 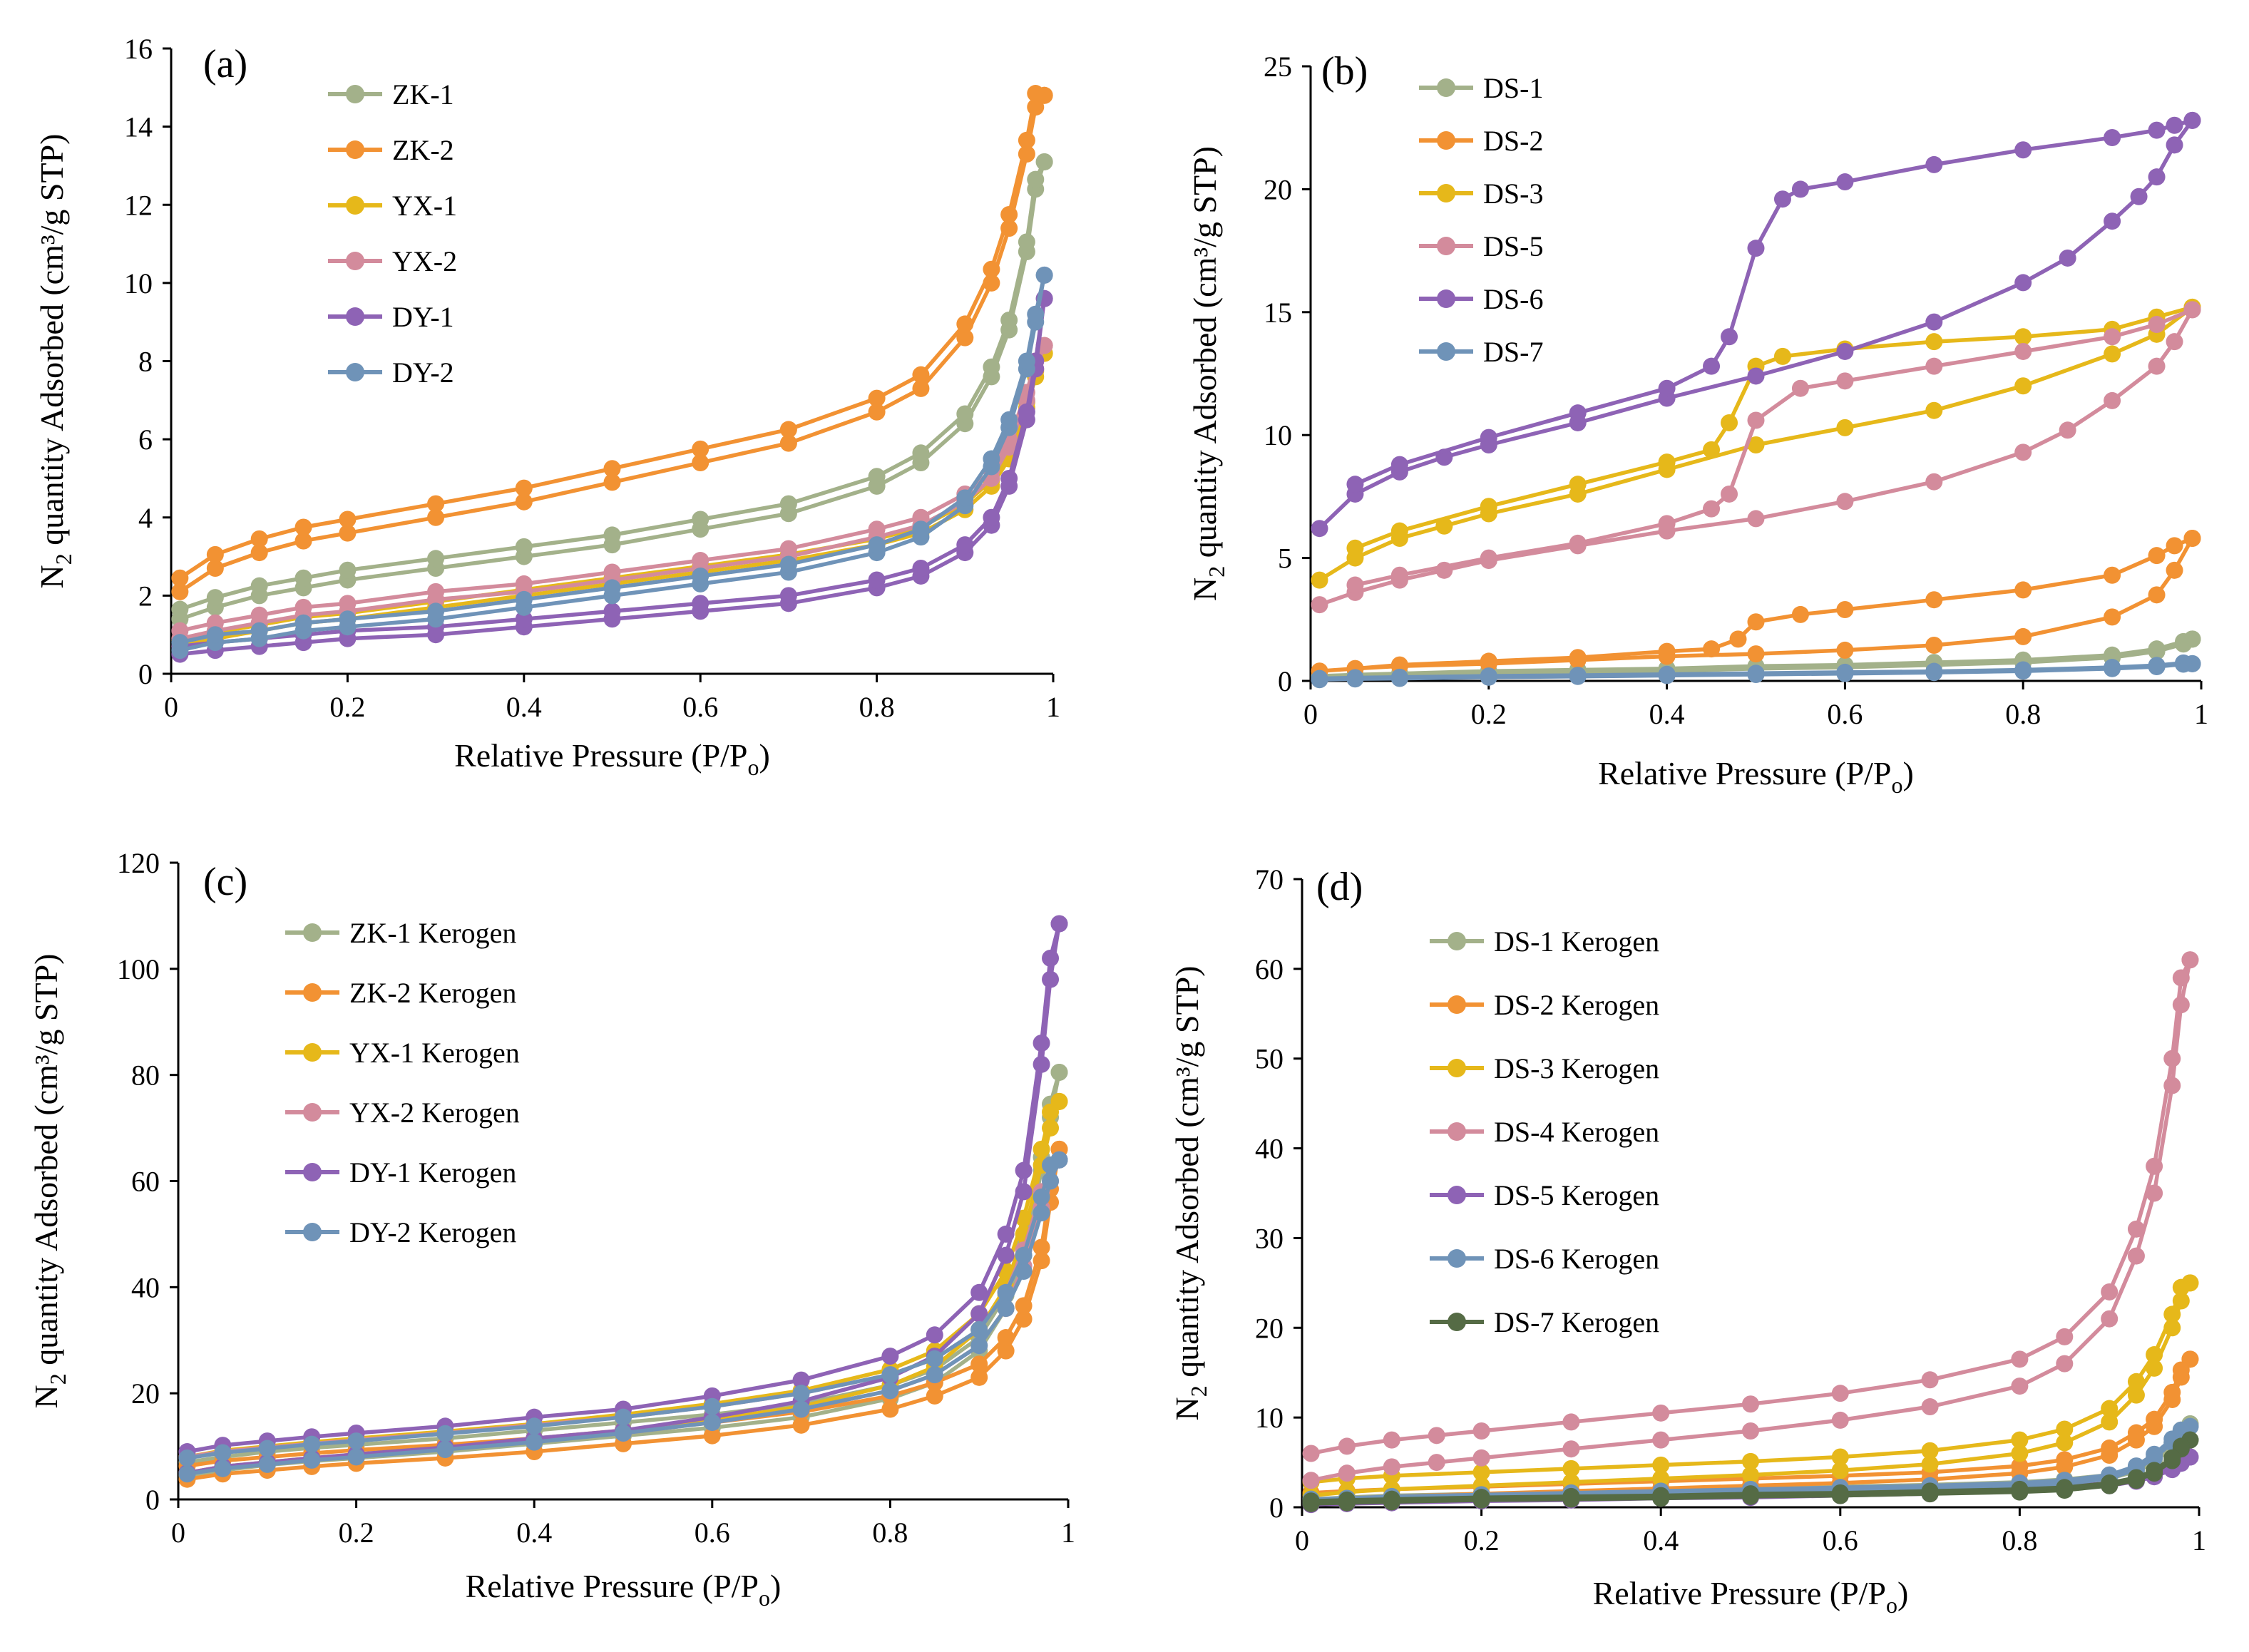 I want to click on y-axis-title: N2 quantity Adsorbed (cm³/g STP), so click(x=55, y=361).